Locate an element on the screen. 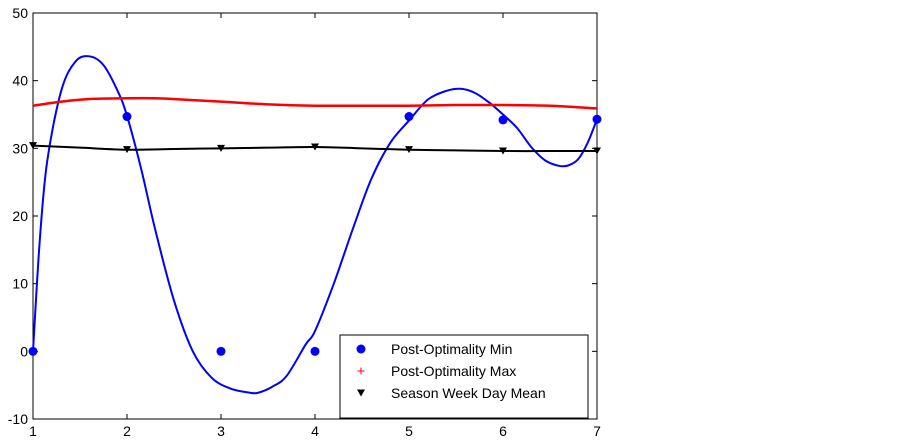  y-tick-label: 0 is located at coordinates (24, 351).